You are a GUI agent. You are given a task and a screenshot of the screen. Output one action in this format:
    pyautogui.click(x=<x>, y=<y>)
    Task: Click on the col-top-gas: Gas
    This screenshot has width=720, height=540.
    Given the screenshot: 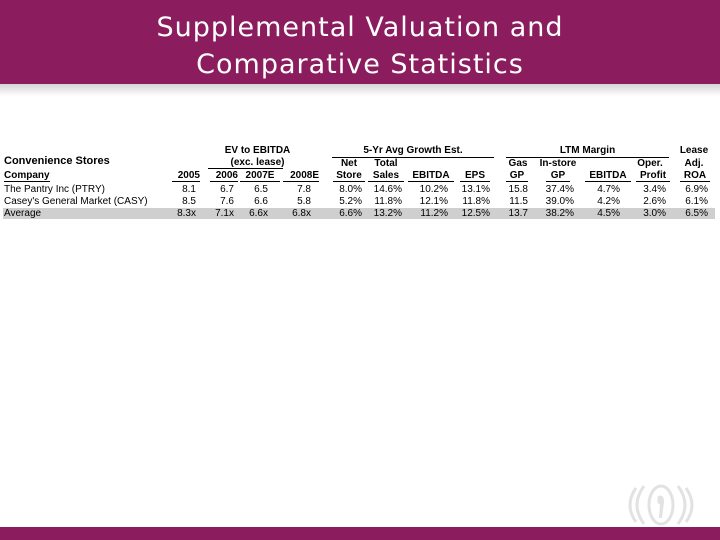 What is the action you would take?
    pyautogui.click(x=518, y=163)
    